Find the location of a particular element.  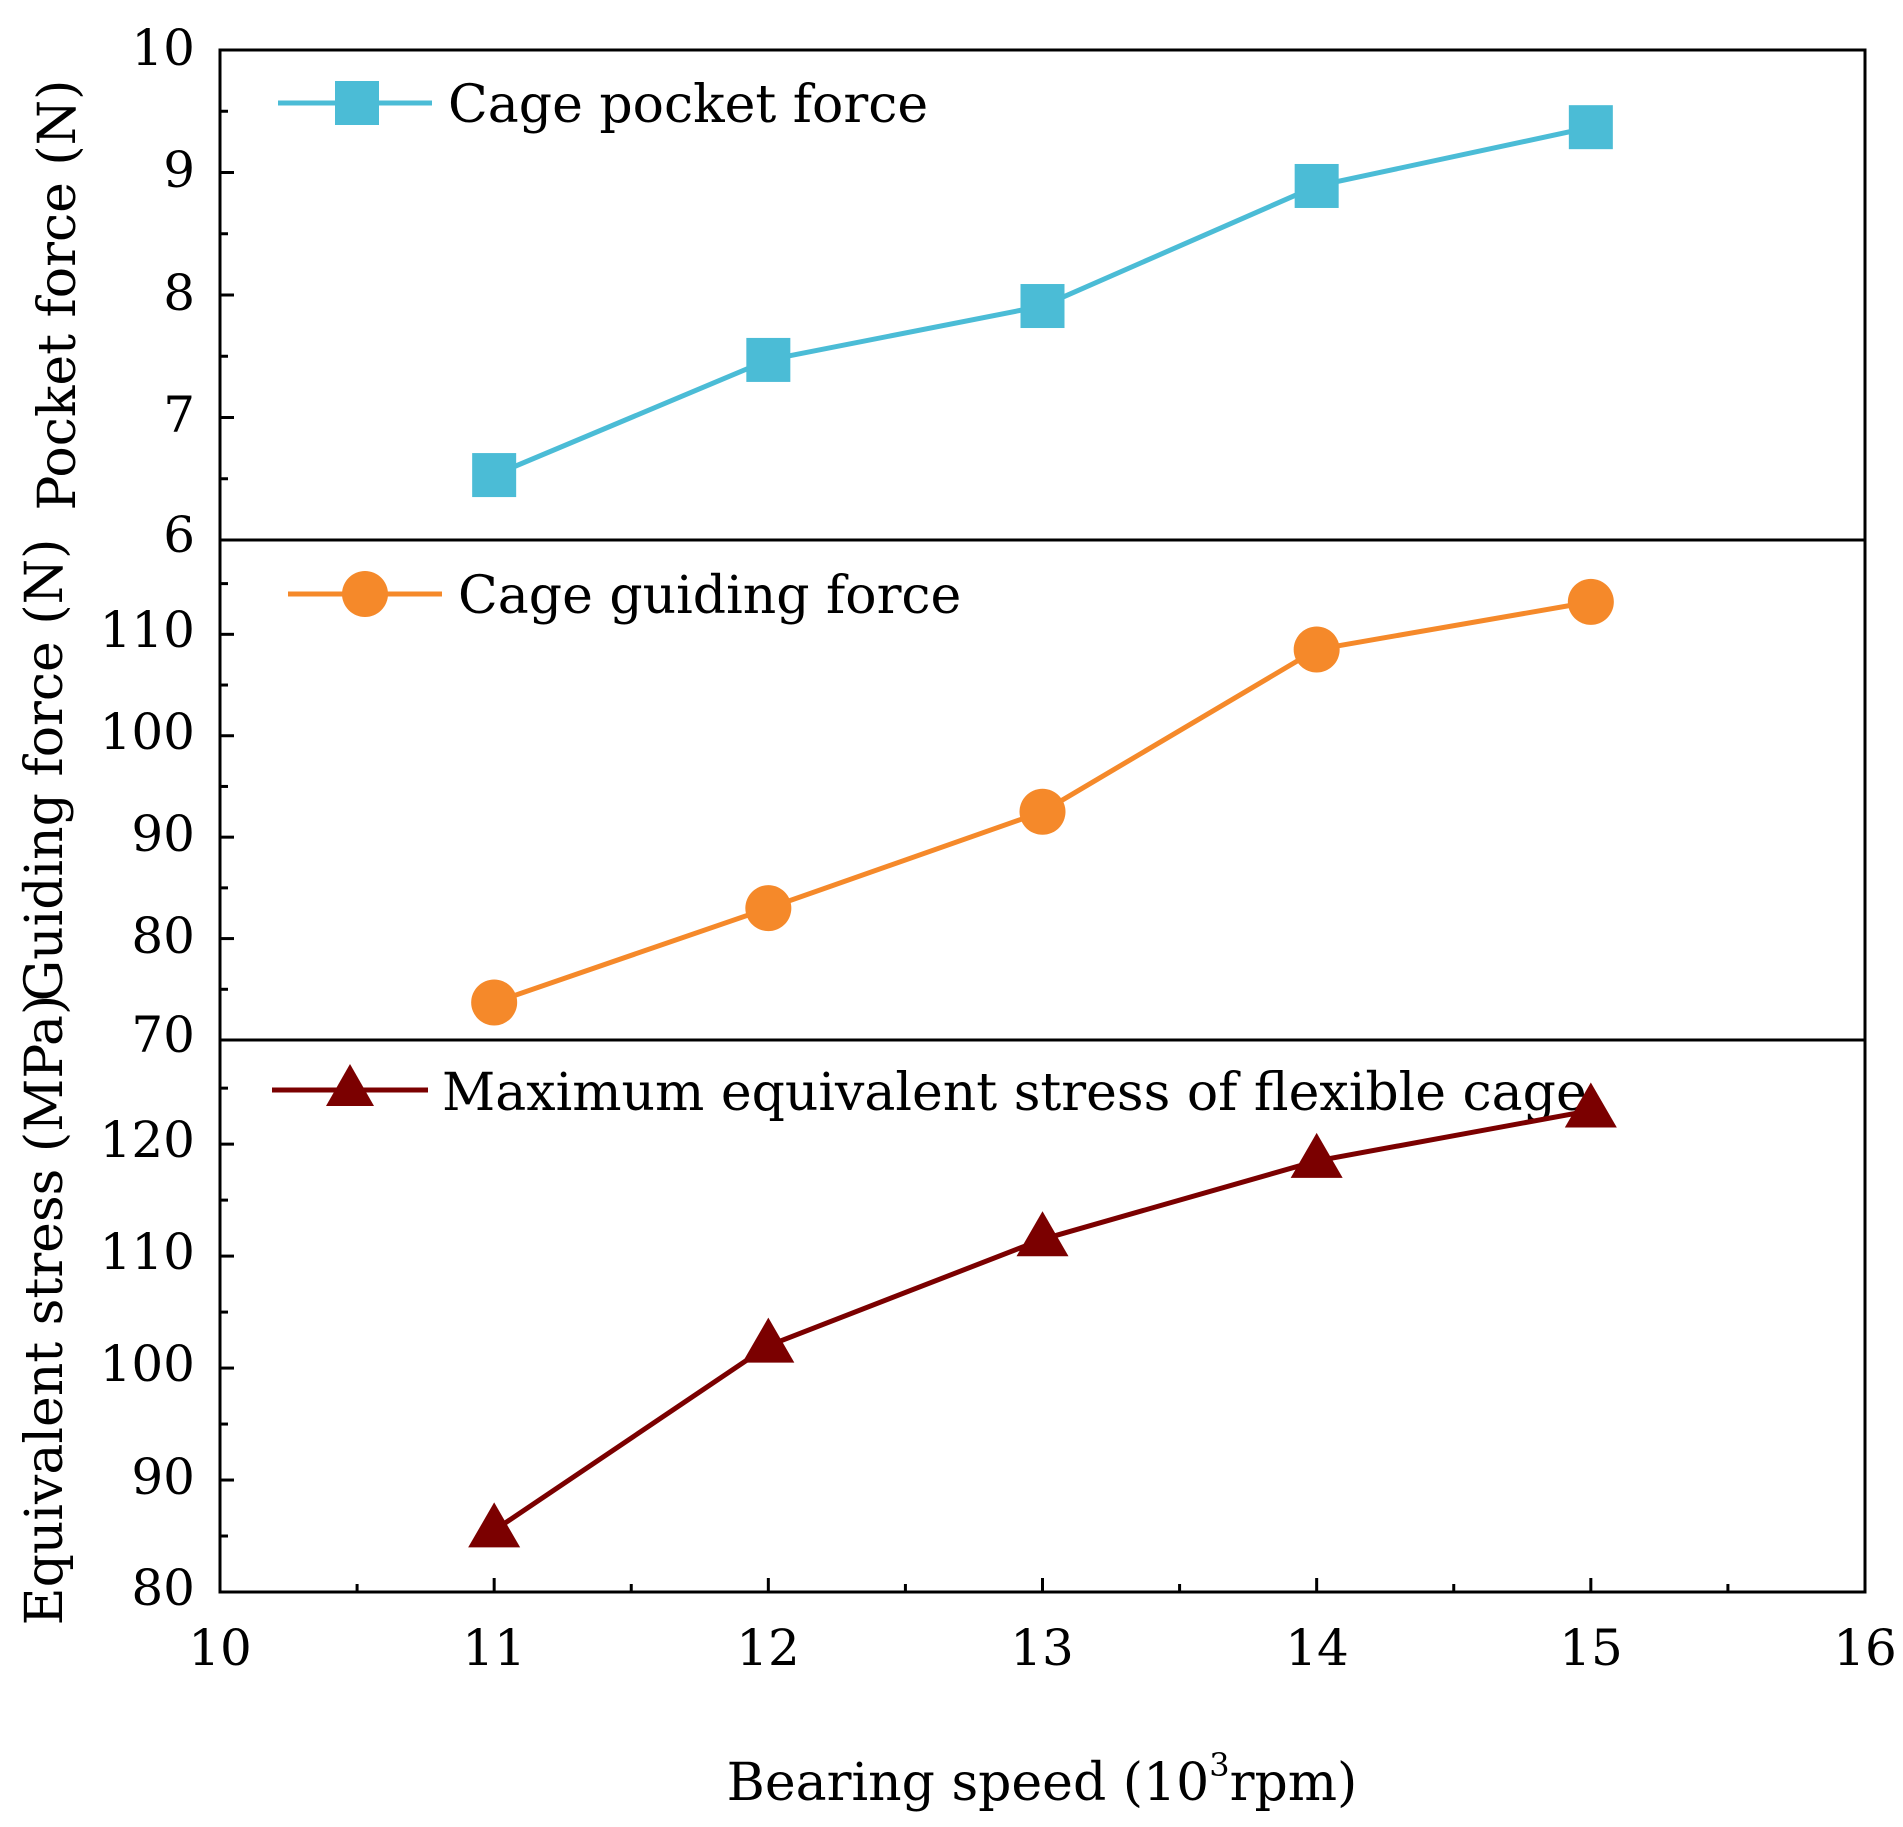

y-tick-label: 8 is located at coordinates (179, 293).